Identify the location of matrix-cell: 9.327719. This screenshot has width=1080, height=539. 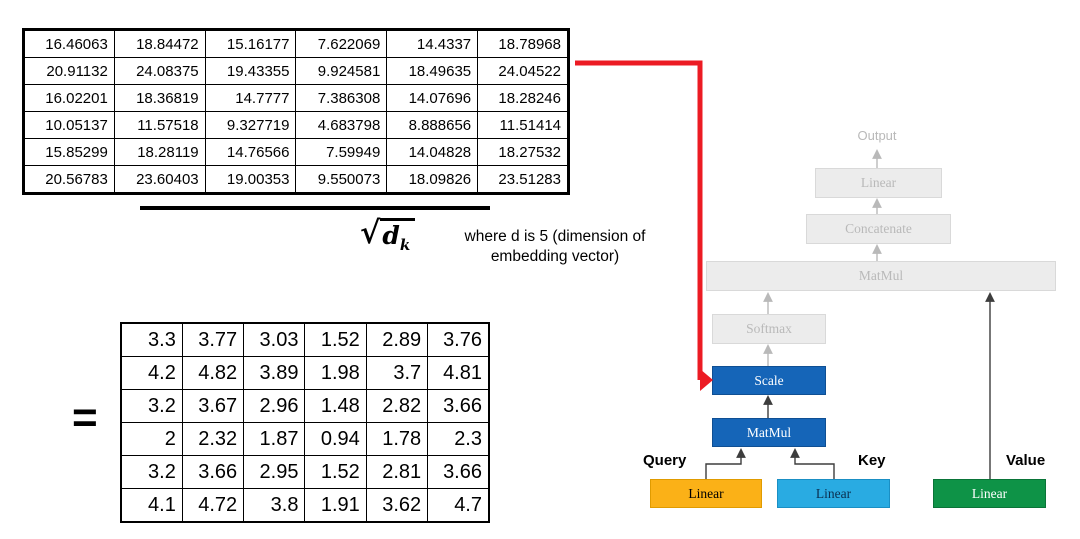
(250, 125).